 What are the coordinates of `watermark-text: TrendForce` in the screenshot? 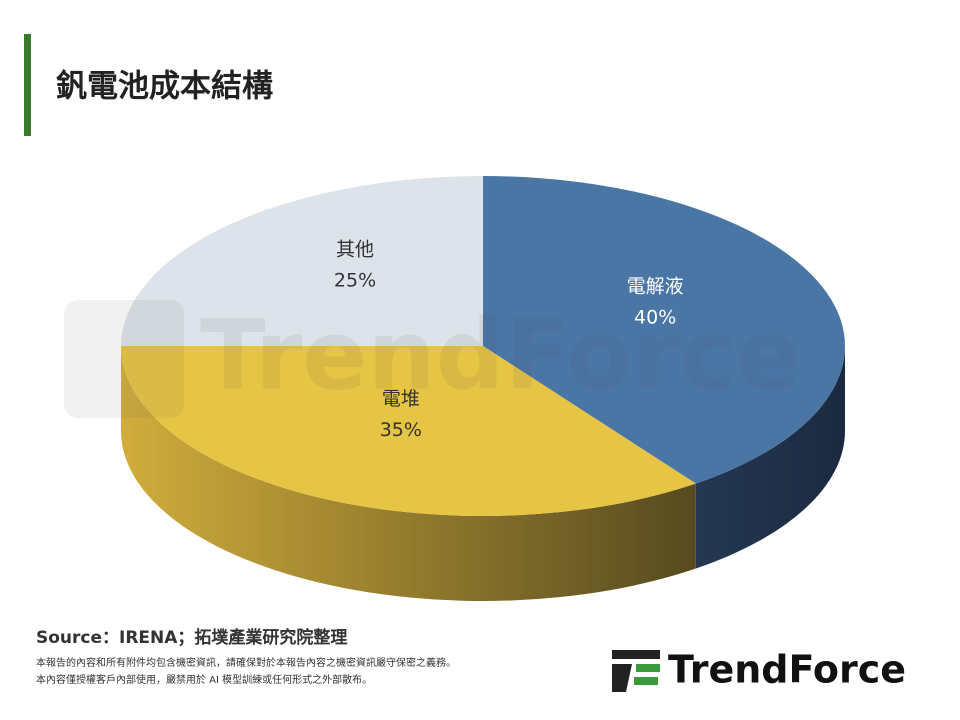 It's located at (500, 355).